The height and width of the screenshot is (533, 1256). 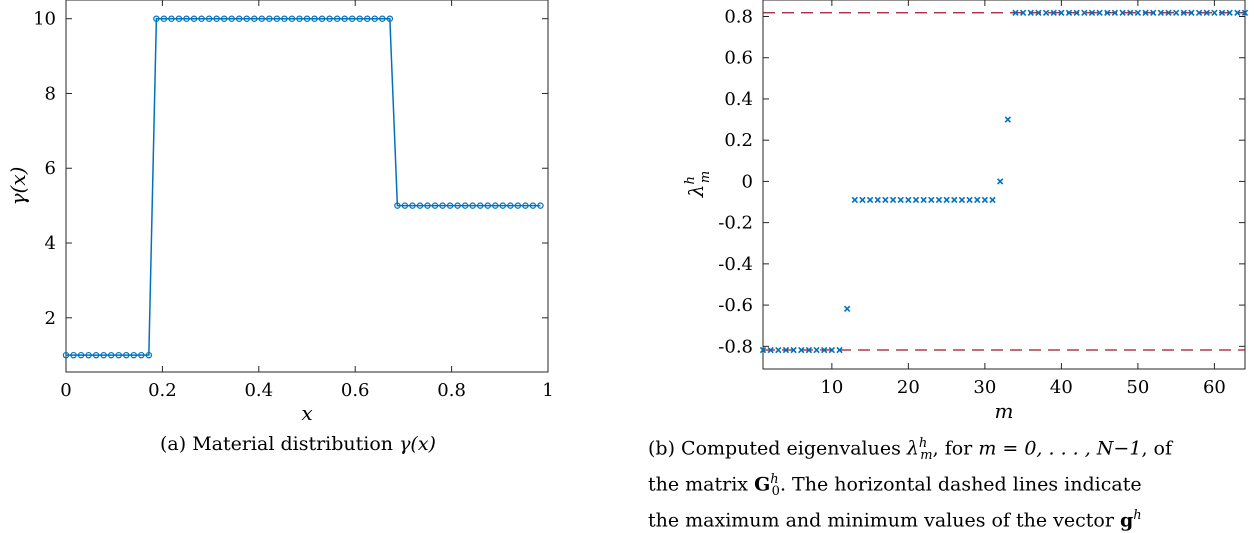 I want to click on caption-b-vector-sup: h, so click(x=1137, y=516).